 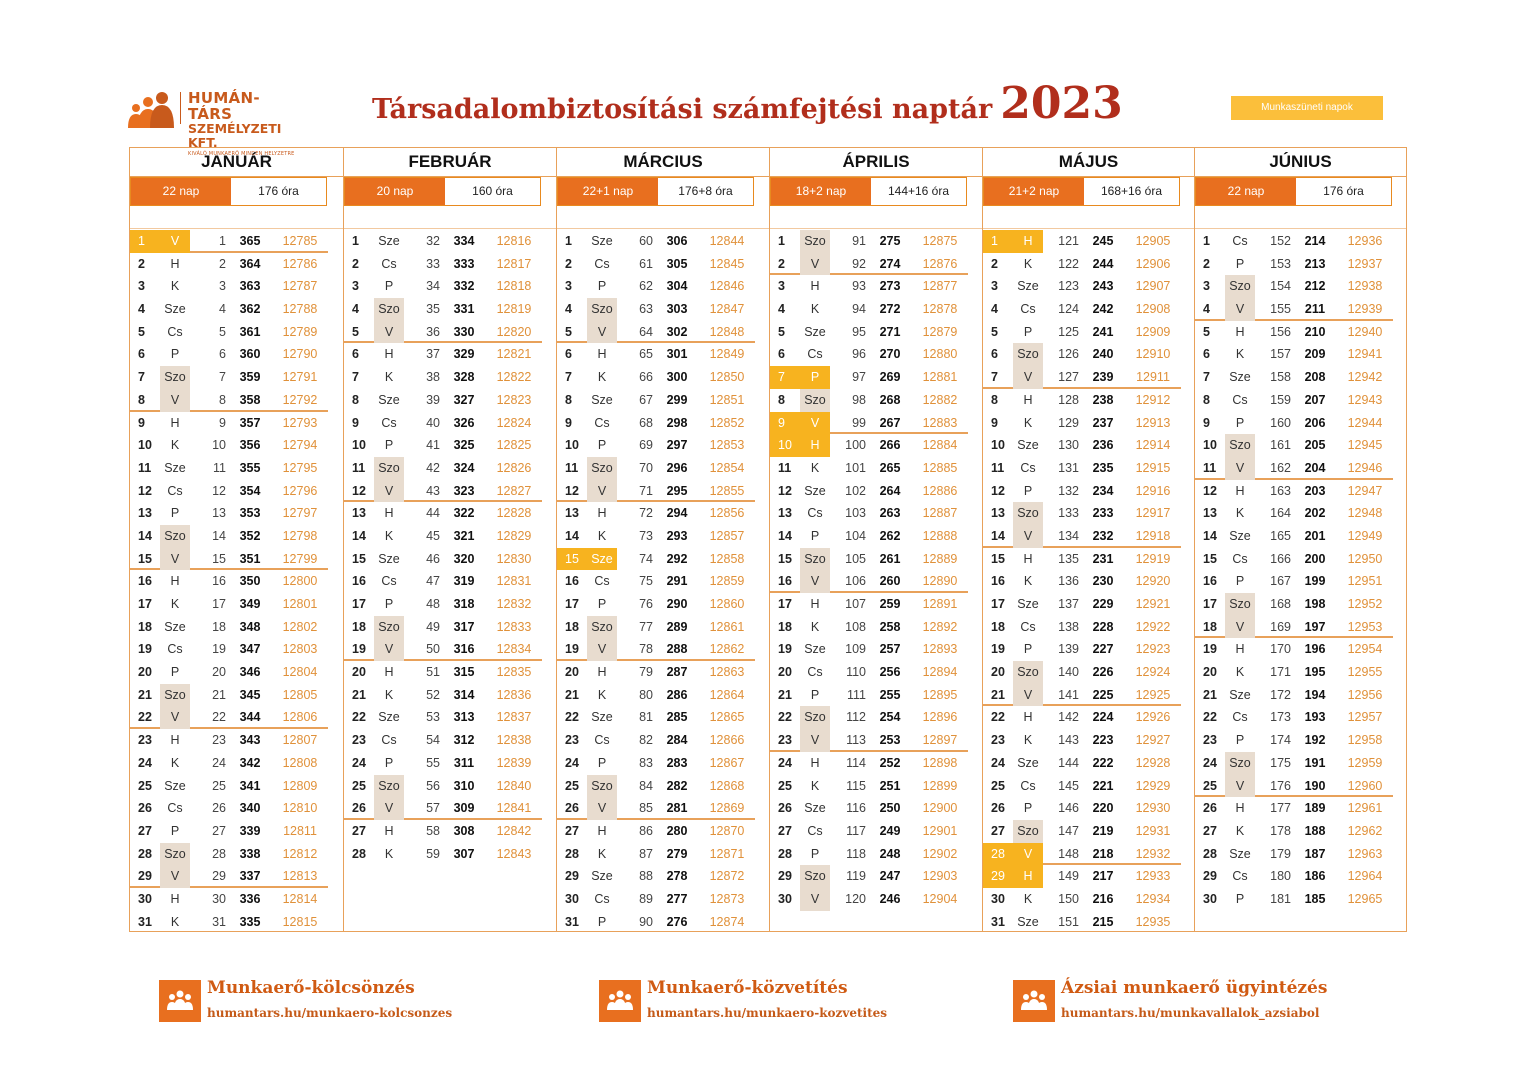 What do you see at coordinates (433, 309) in the screenshot?
I see `day-of-year: 35` at bounding box center [433, 309].